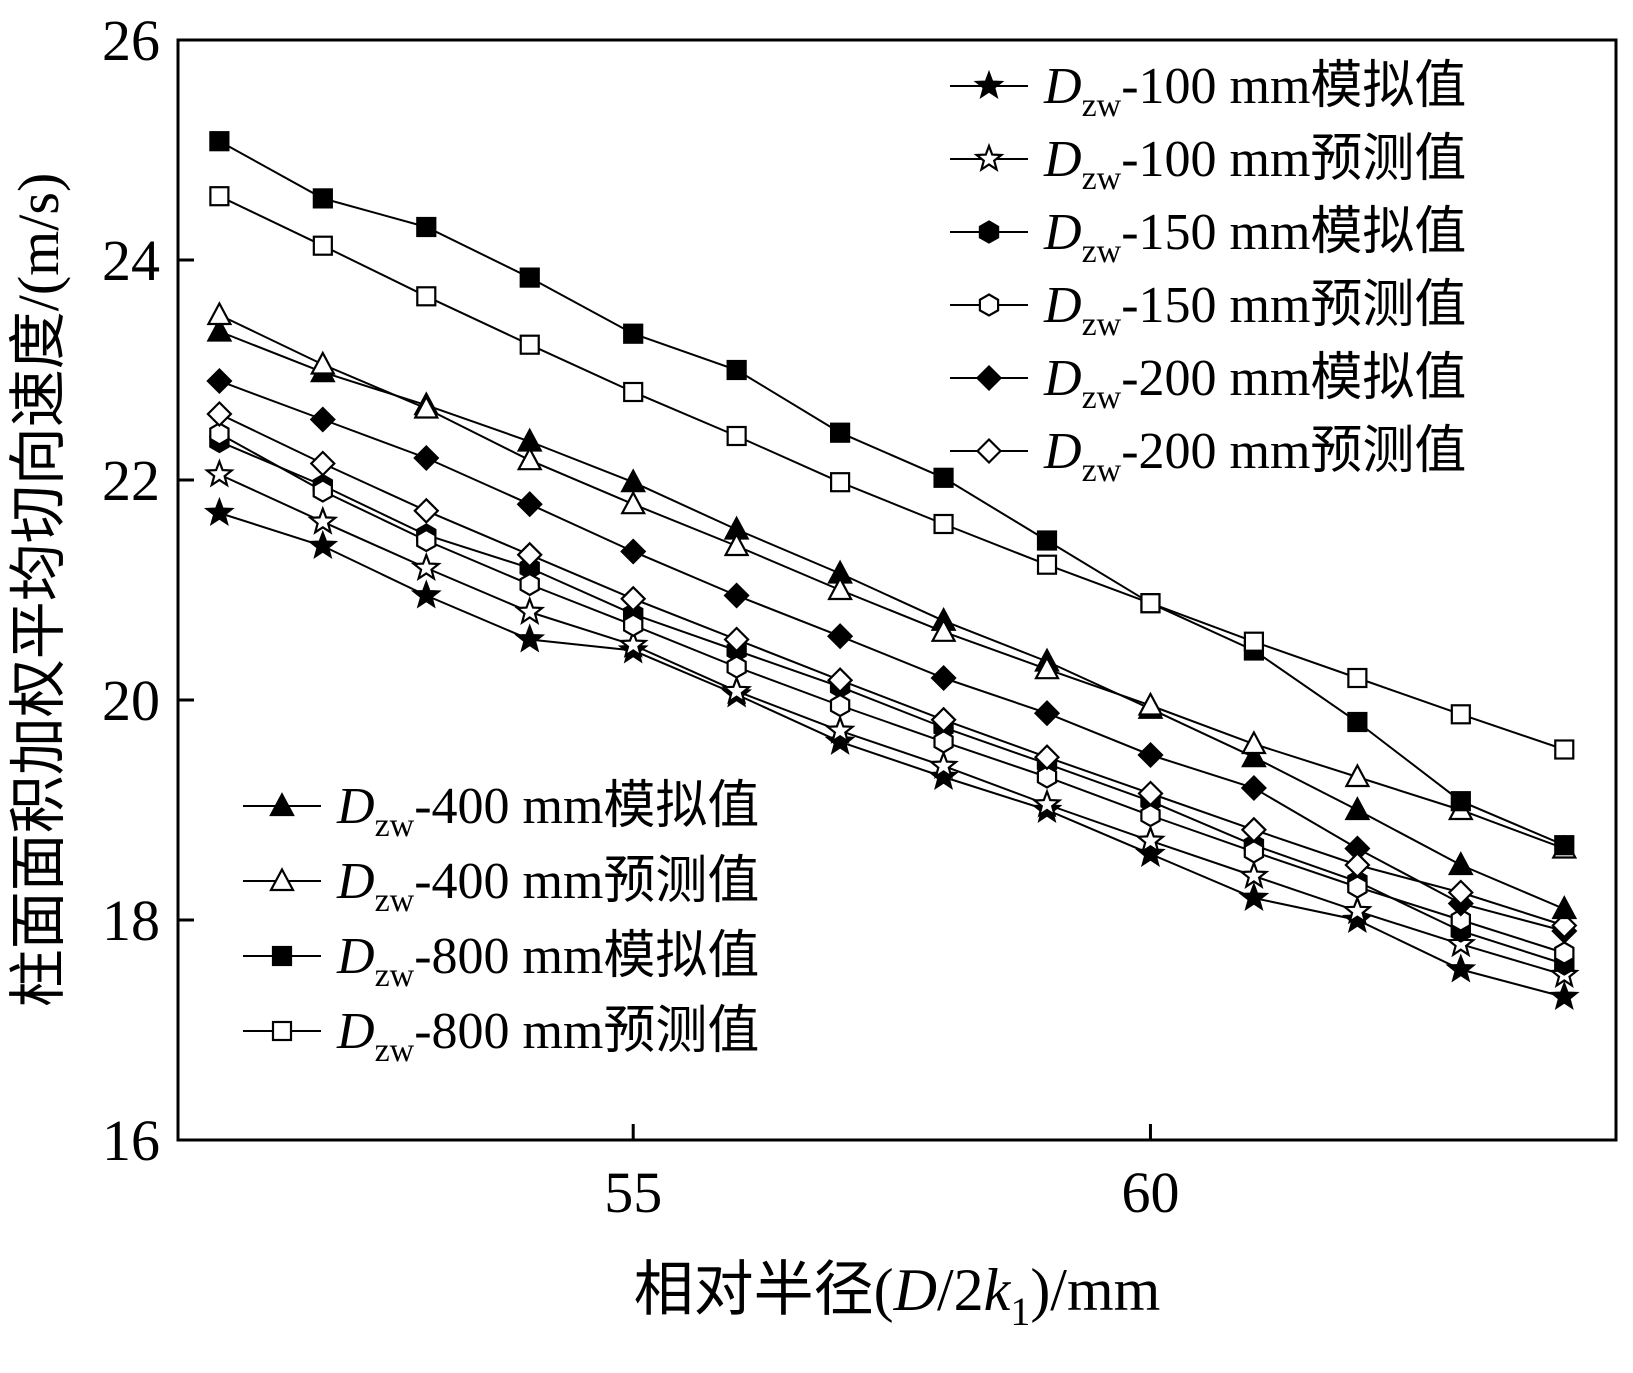 The image size is (1633, 1373). I want to click on x-tick-label: 60, so click(1150, 1192).